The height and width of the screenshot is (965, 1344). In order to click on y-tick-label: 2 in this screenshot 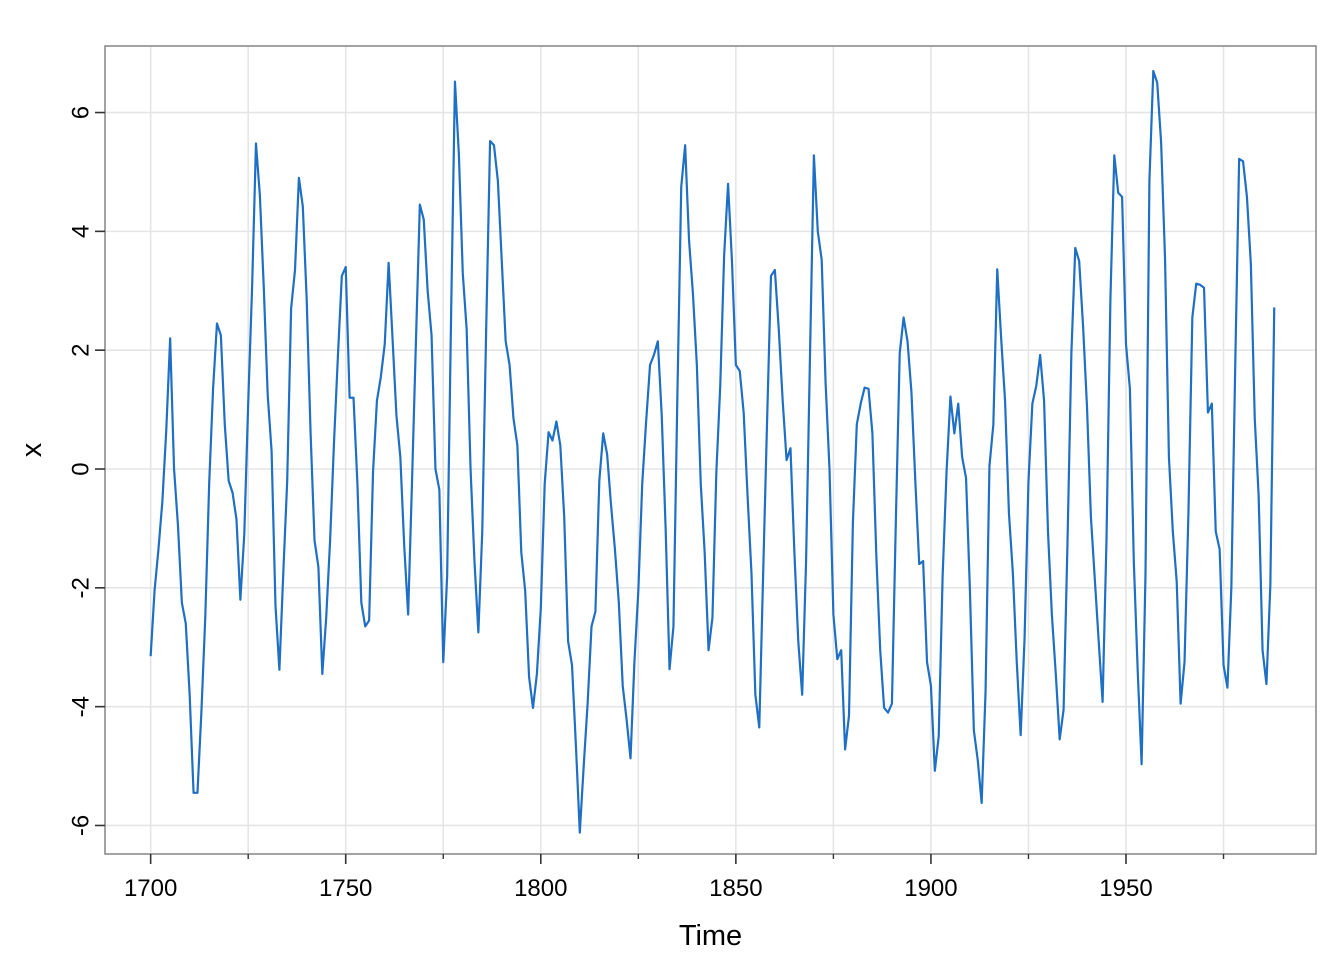, I will do `click(81, 350)`.